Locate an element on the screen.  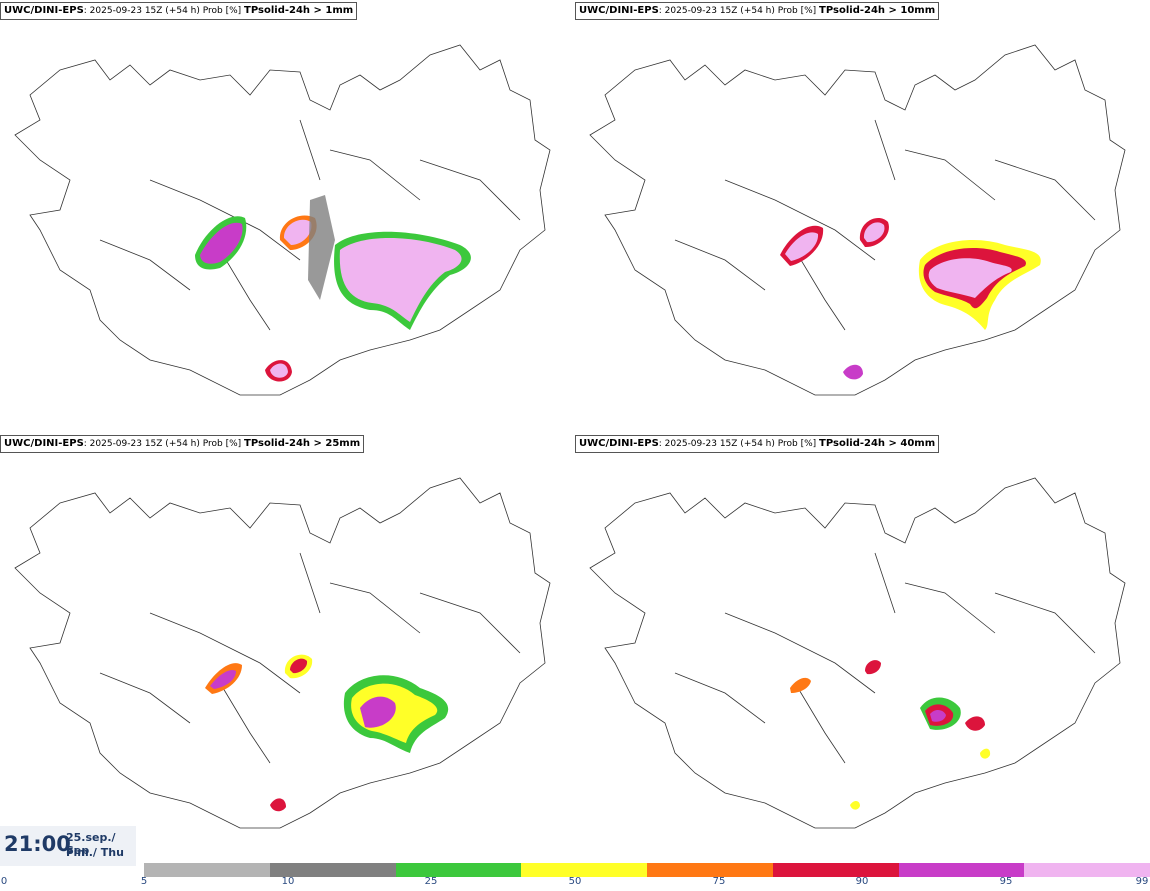
valid-date-line2: Fim./ Thu is located at coordinates (95, 852).